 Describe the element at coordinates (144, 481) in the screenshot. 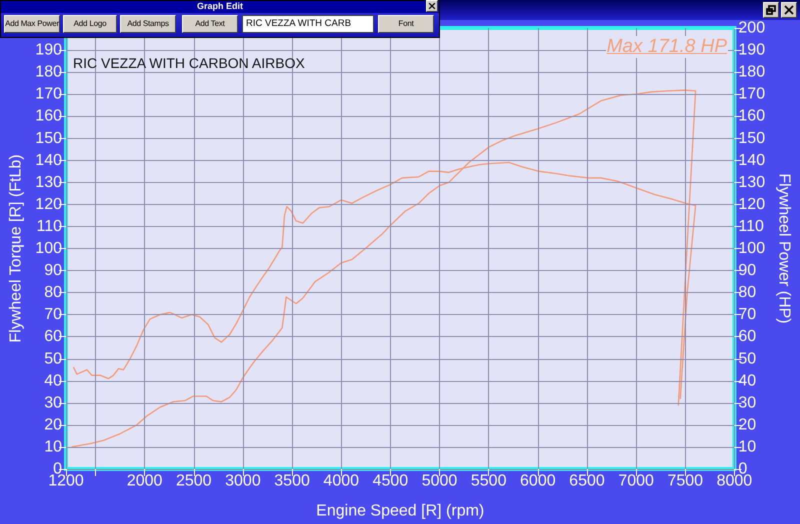

I see `x-tick-label: 2000` at that location.